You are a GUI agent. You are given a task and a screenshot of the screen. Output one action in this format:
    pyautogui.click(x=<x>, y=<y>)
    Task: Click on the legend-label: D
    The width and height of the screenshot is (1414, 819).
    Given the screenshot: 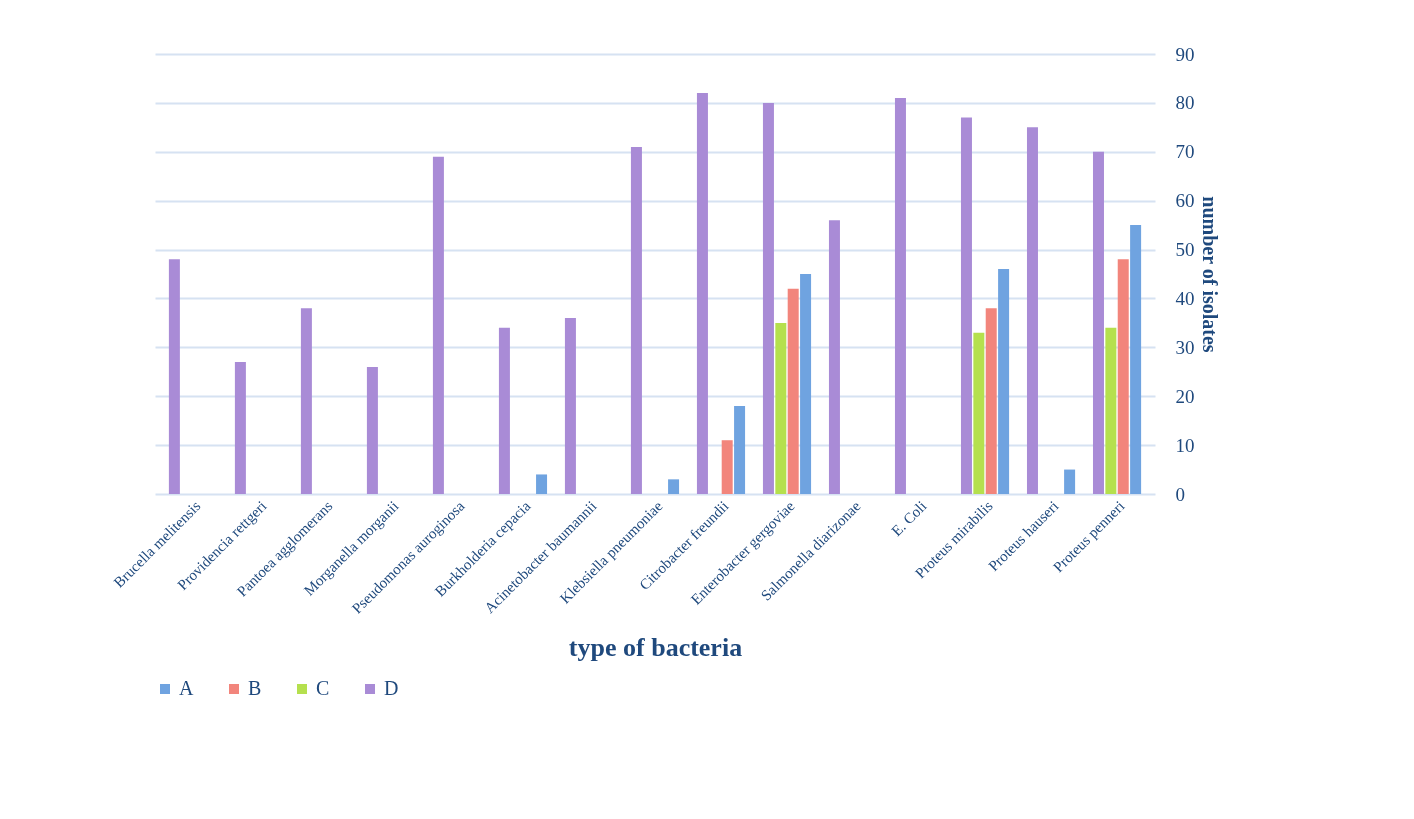 What is the action you would take?
    pyautogui.click(x=391, y=688)
    